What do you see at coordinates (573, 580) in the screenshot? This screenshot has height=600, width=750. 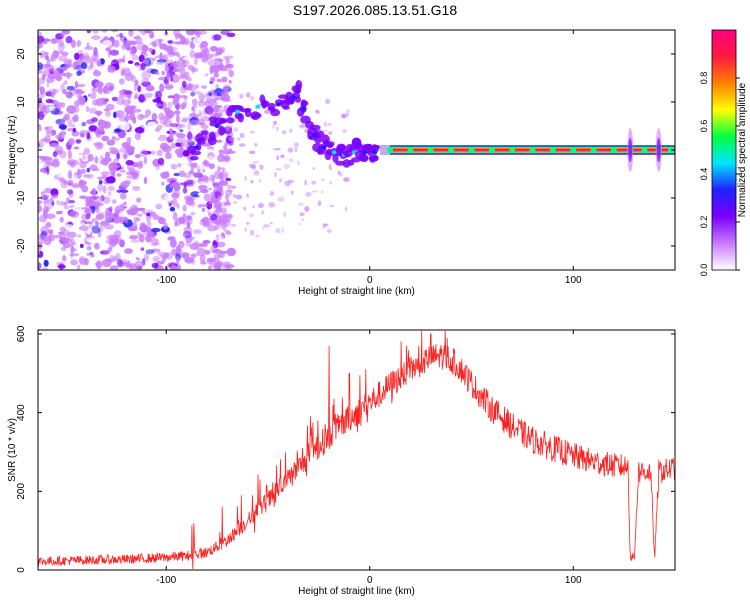 I see `x-tick-label: 100` at bounding box center [573, 580].